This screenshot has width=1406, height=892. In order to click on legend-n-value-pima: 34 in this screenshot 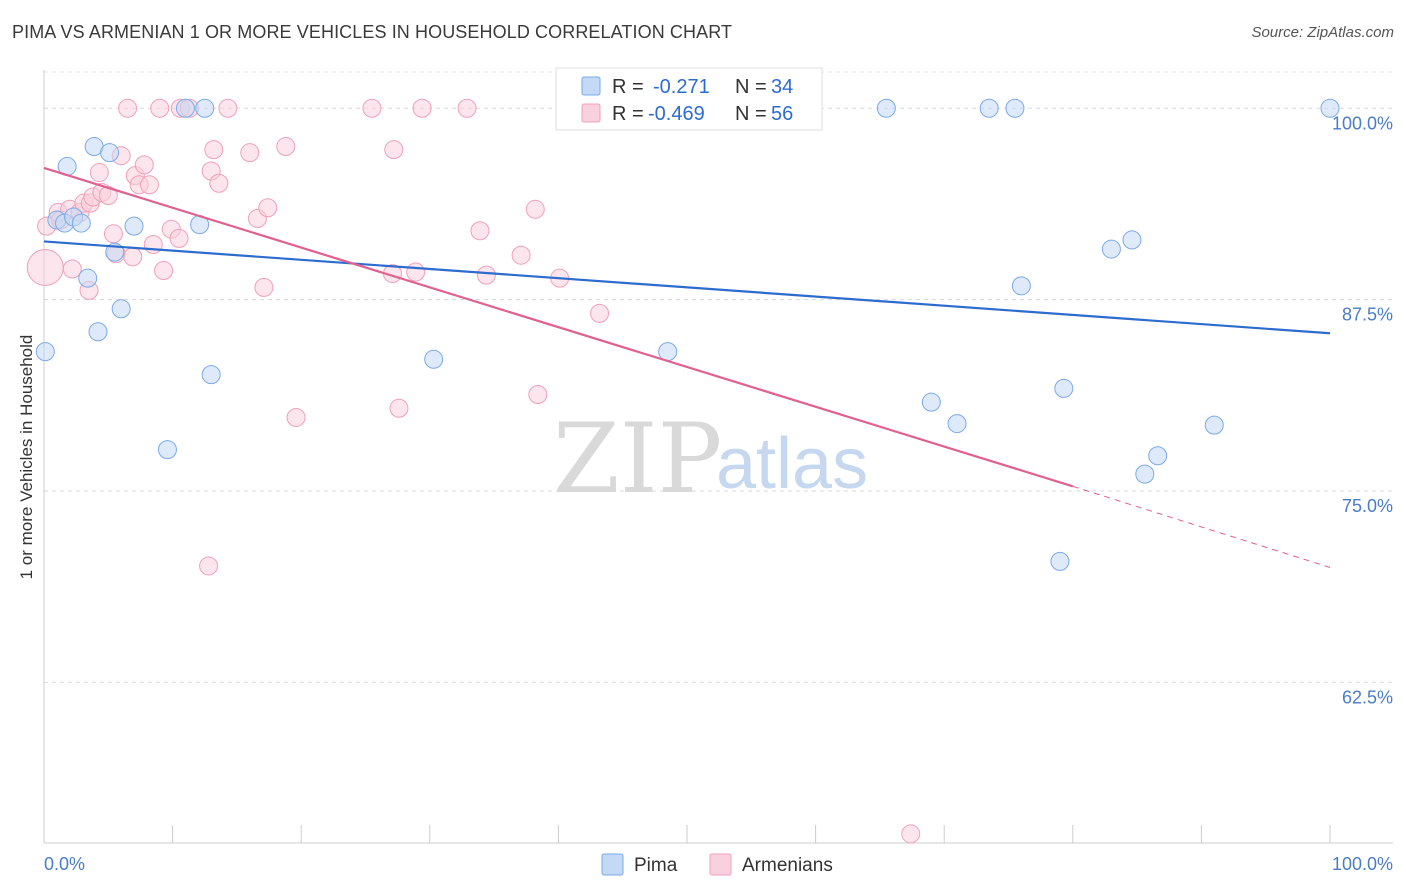, I will do `click(782, 87)`.